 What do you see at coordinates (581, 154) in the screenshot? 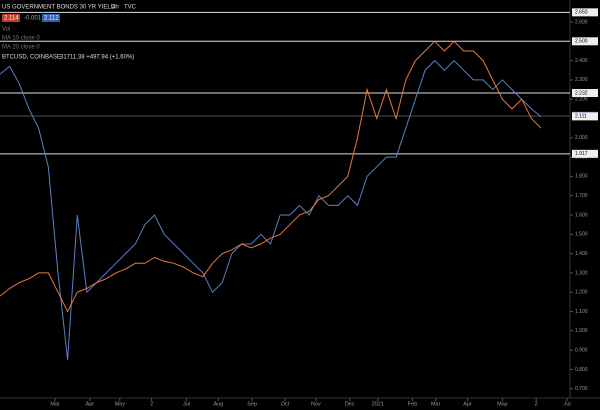
I see `level-label: 1.917` at bounding box center [581, 154].